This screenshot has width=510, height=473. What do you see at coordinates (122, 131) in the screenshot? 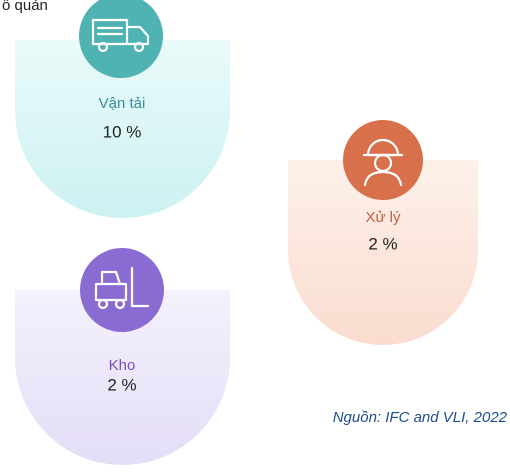
I see `item-value: 10 %` at bounding box center [122, 131].